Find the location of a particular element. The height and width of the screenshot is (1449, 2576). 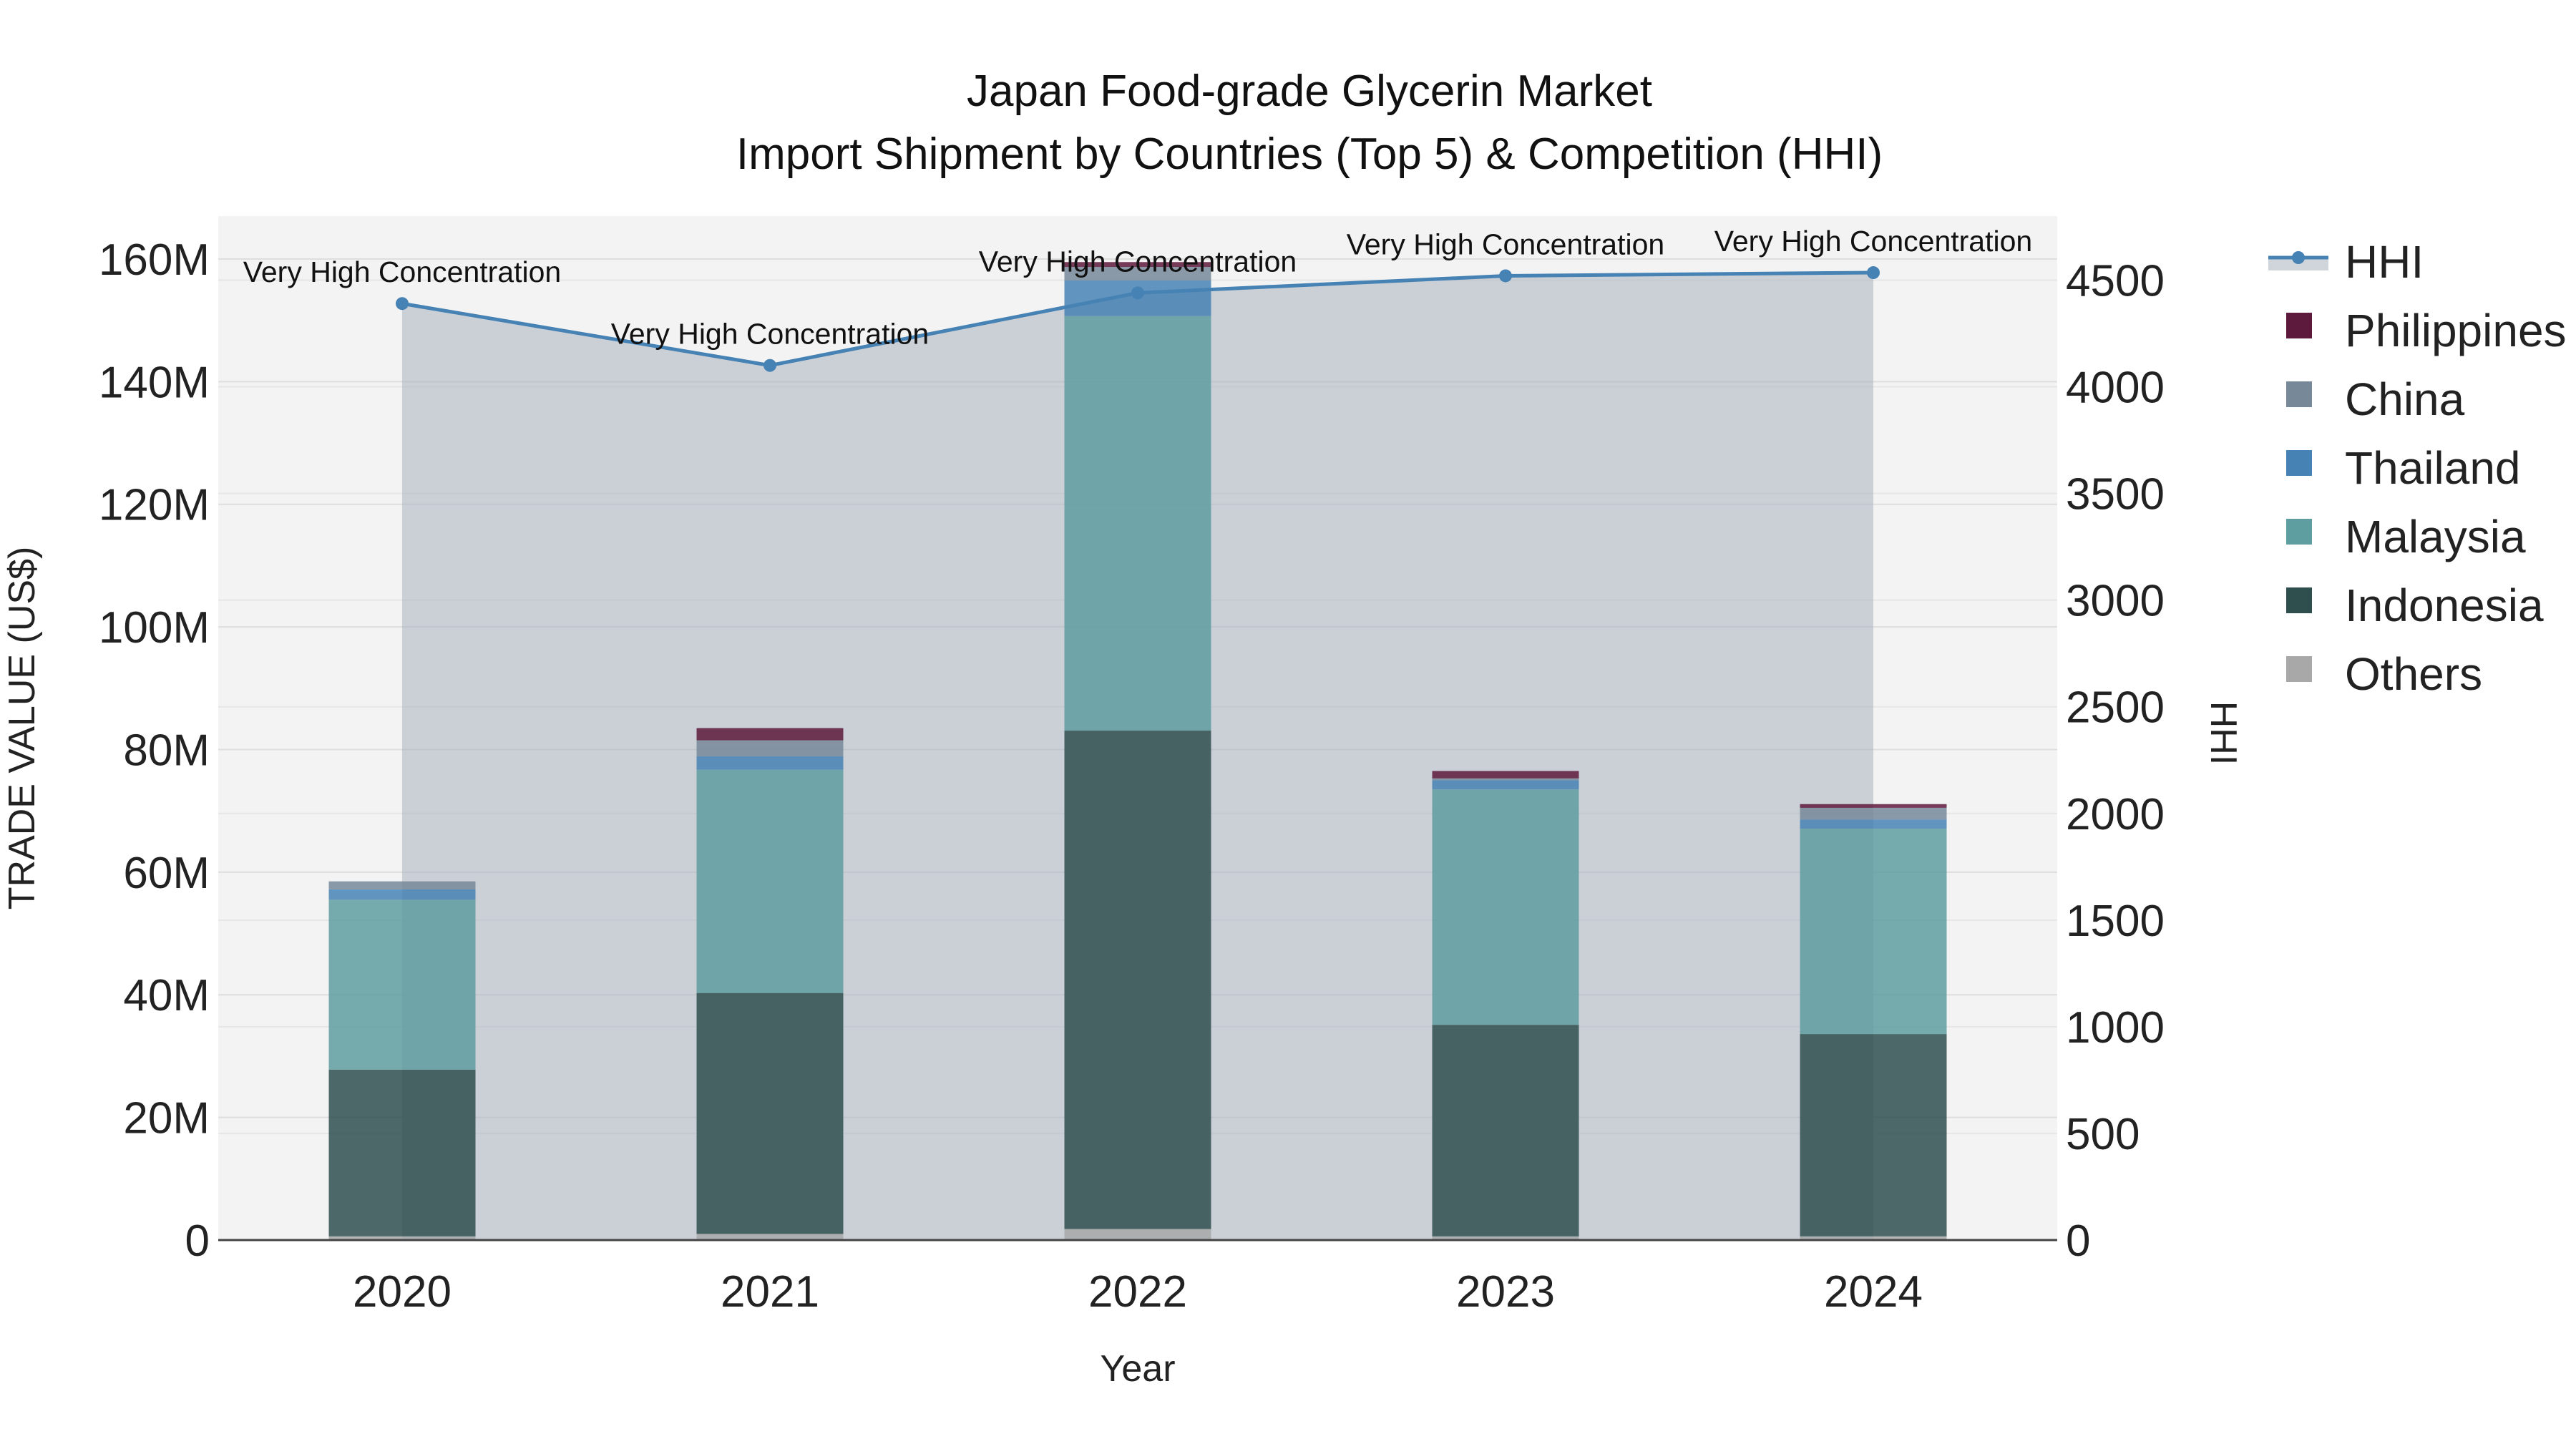

legend-label-indonesia: Indonesia is located at coordinates (2444, 605).